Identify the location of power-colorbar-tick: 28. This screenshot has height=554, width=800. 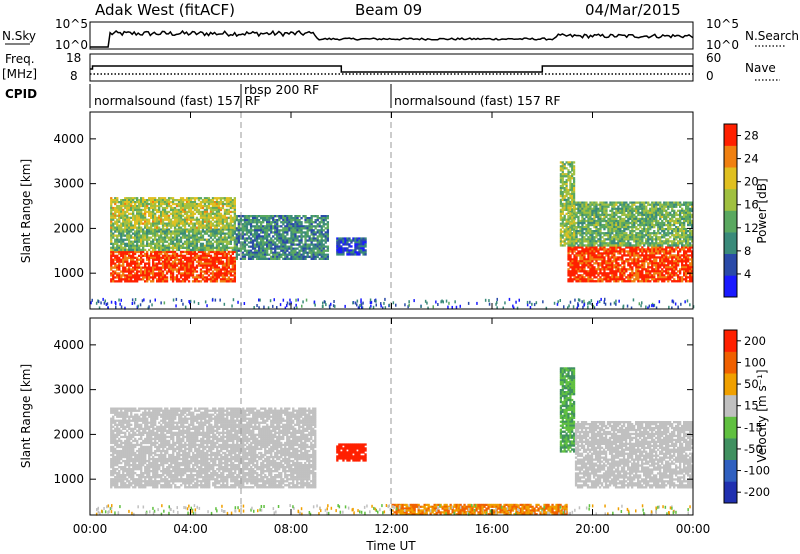
(751, 136).